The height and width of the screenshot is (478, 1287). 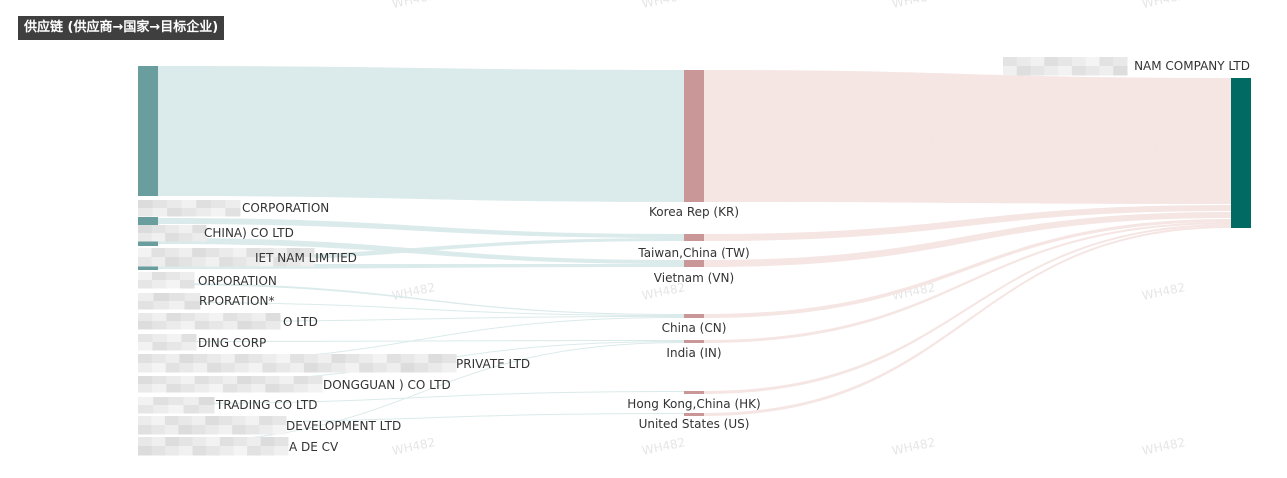 What do you see at coordinates (1241, 153) in the screenshot?
I see `target-node` at bounding box center [1241, 153].